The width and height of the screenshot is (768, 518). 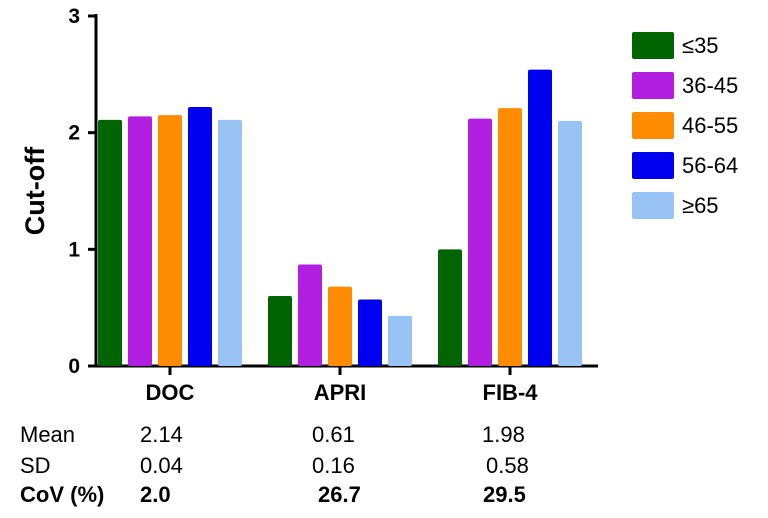 What do you see at coordinates (74, 16) in the screenshot?
I see `y-tick-label: 3` at bounding box center [74, 16].